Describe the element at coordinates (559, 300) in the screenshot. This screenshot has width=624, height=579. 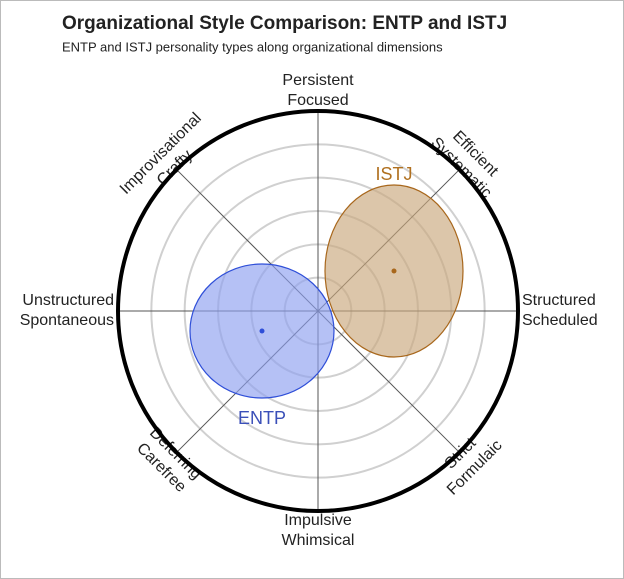
I see `axis-label: Structured` at that location.